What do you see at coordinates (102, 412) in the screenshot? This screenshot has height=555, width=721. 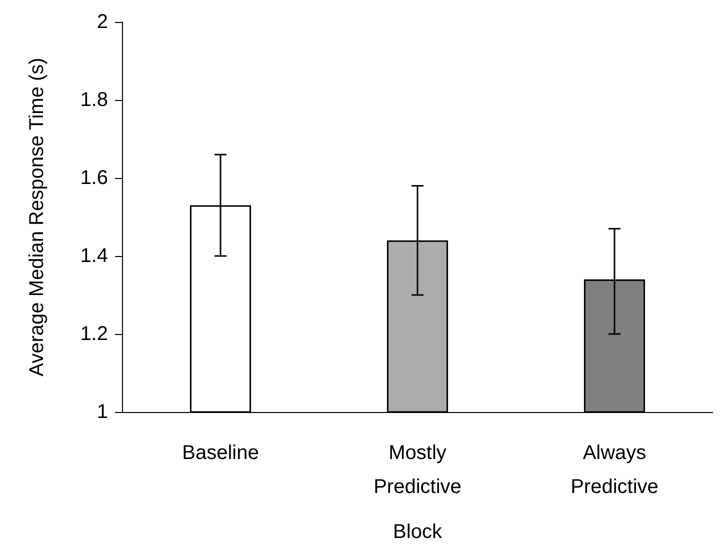 I see `y-tick-label: 1` at bounding box center [102, 412].